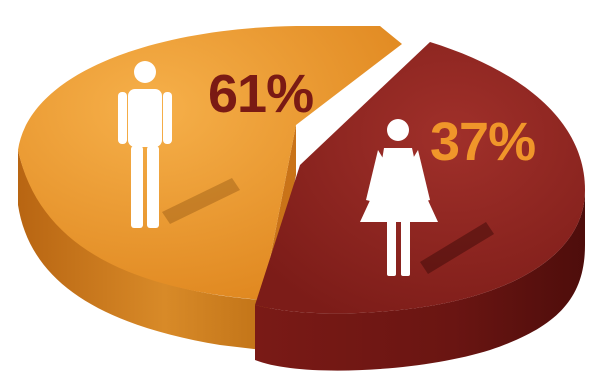 The width and height of the screenshot is (593, 382). I want to click on male-figure-icon, so click(179, 144).